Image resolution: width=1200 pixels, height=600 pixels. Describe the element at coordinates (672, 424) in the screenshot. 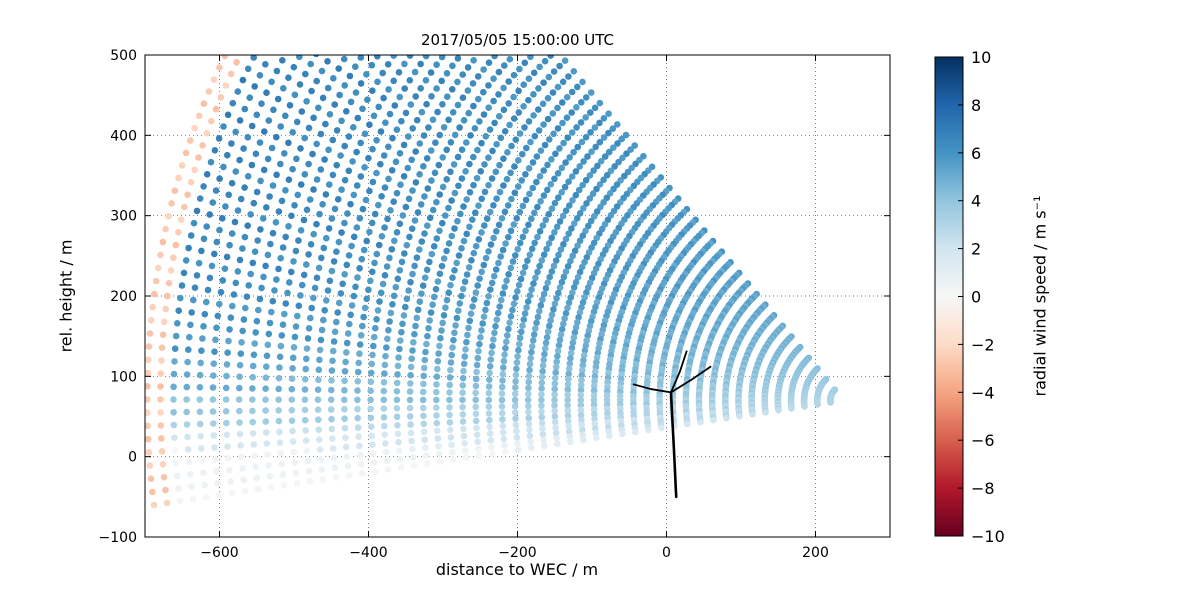

I see `wind-turbine` at that location.